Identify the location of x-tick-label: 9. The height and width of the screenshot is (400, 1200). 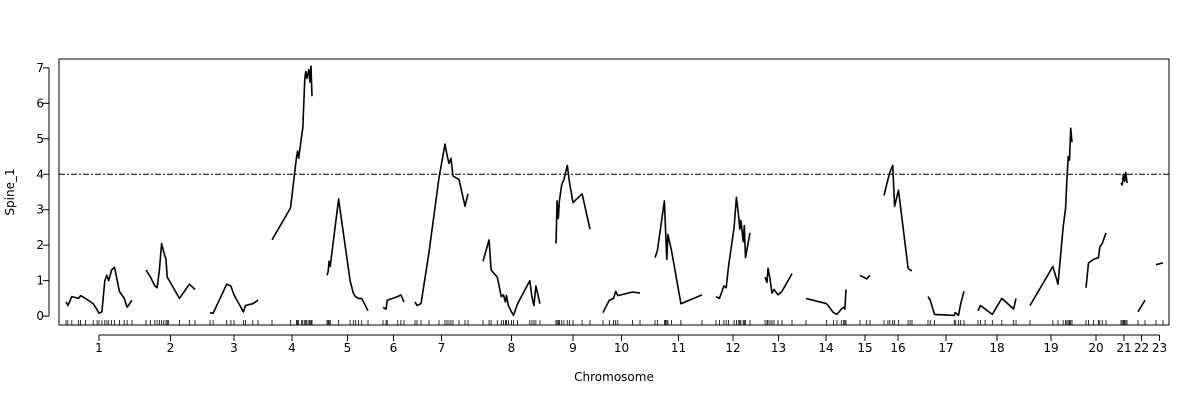
(573, 348).